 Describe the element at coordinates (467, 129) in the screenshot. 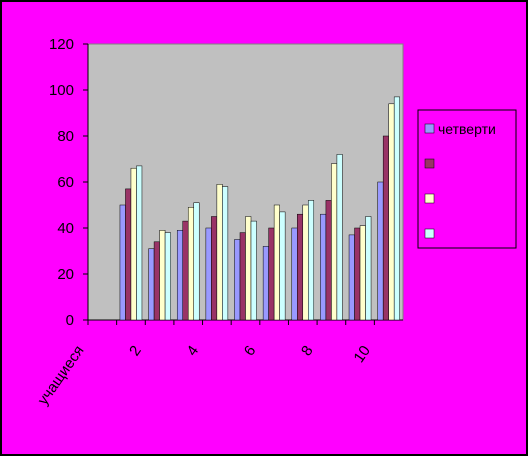

I see `legend-label: четверти` at that location.